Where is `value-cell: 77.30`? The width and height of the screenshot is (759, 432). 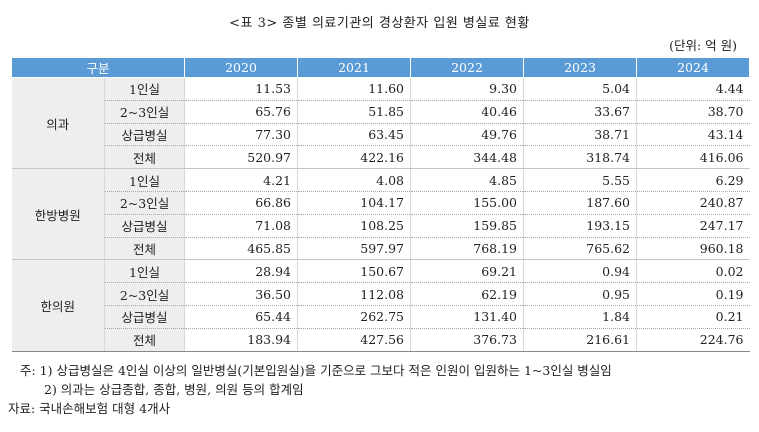
value-cell: 77.30 is located at coordinates (241, 135).